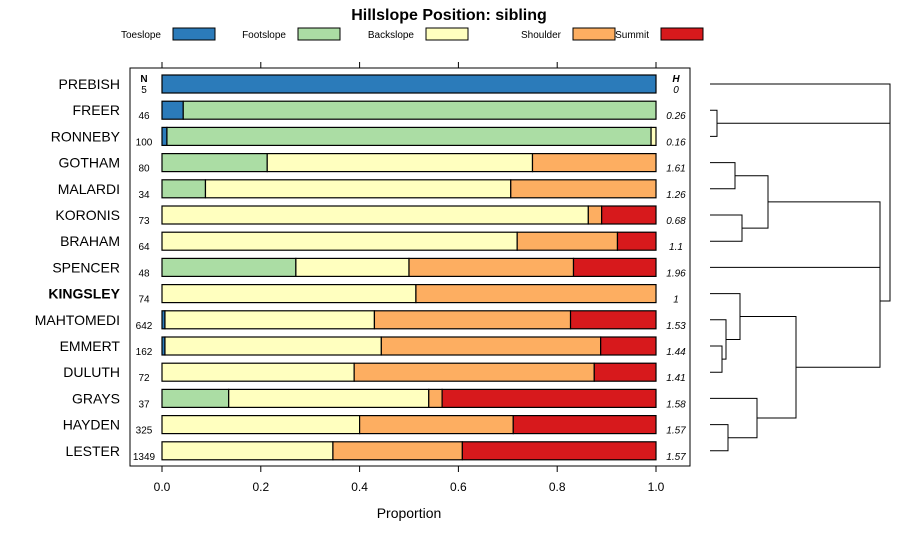  What do you see at coordinates (594, 34) in the screenshot?
I see `legend-swatch-shoulder` at bounding box center [594, 34].